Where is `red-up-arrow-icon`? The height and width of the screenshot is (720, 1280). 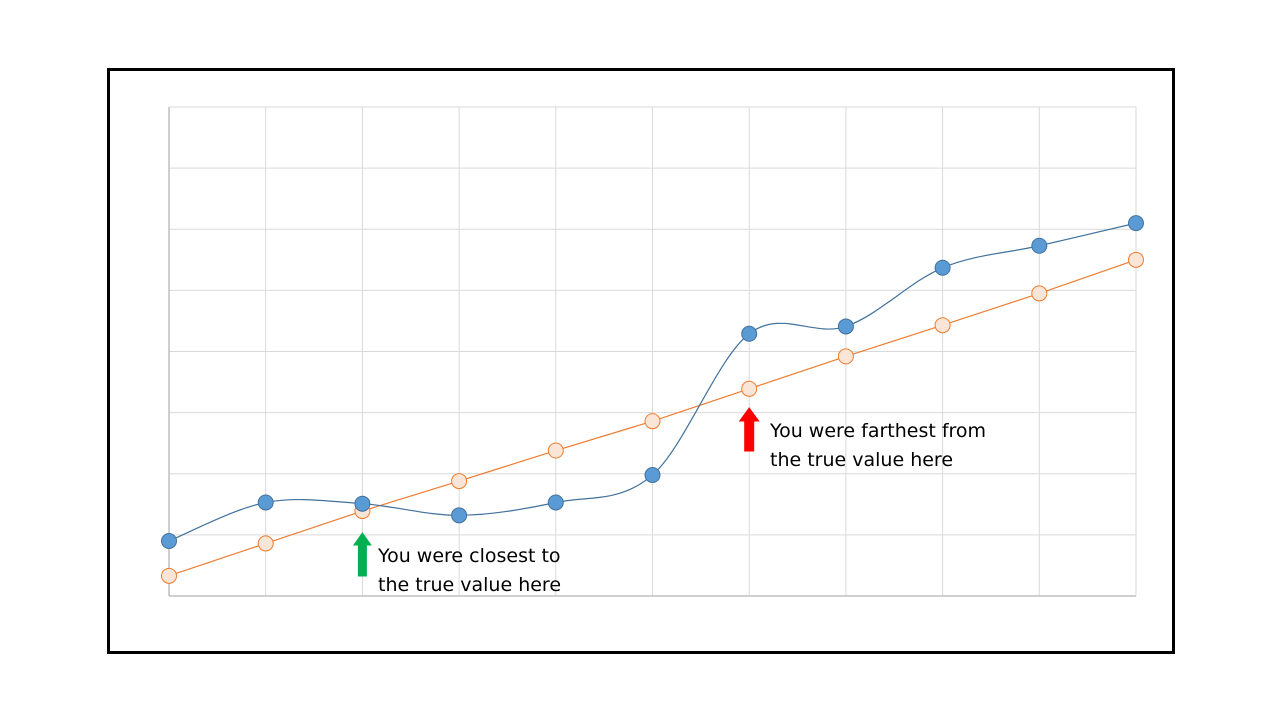 red-up-arrow-icon is located at coordinates (749, 429).